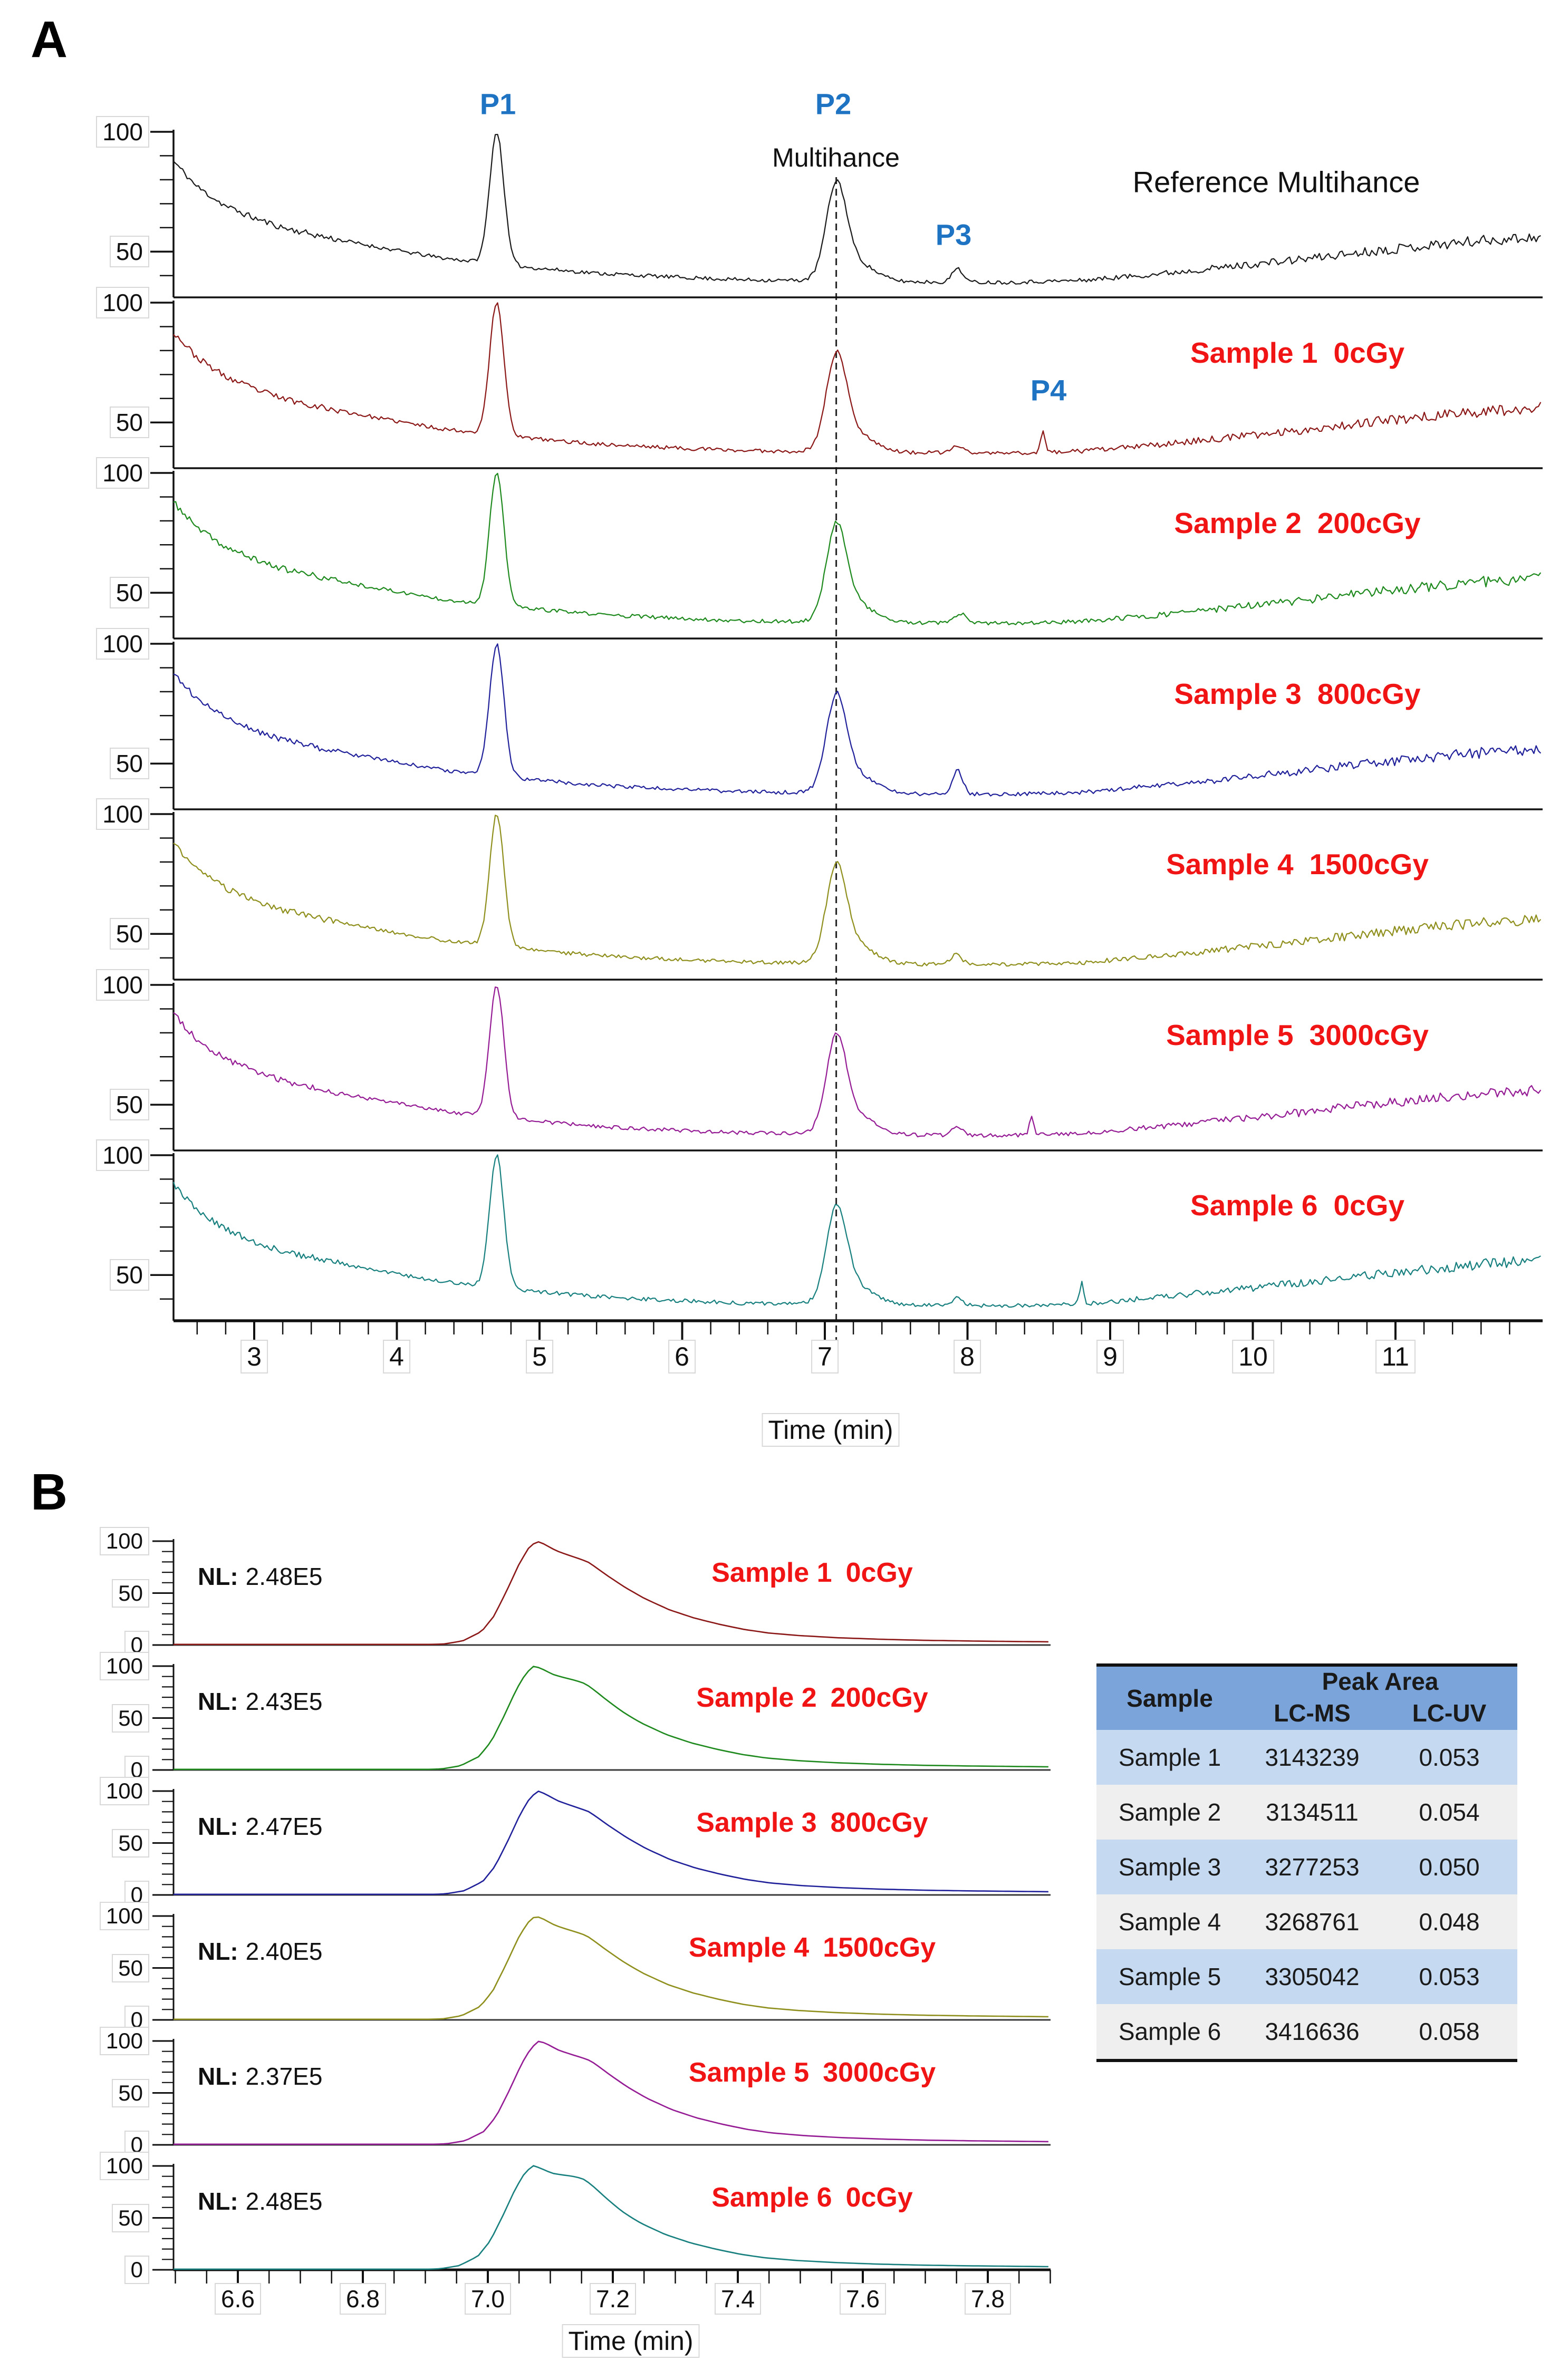  Describe the element at coordinates (284, 1826) in the screenshot. I see `nl-value: 2.47E5` at that location.